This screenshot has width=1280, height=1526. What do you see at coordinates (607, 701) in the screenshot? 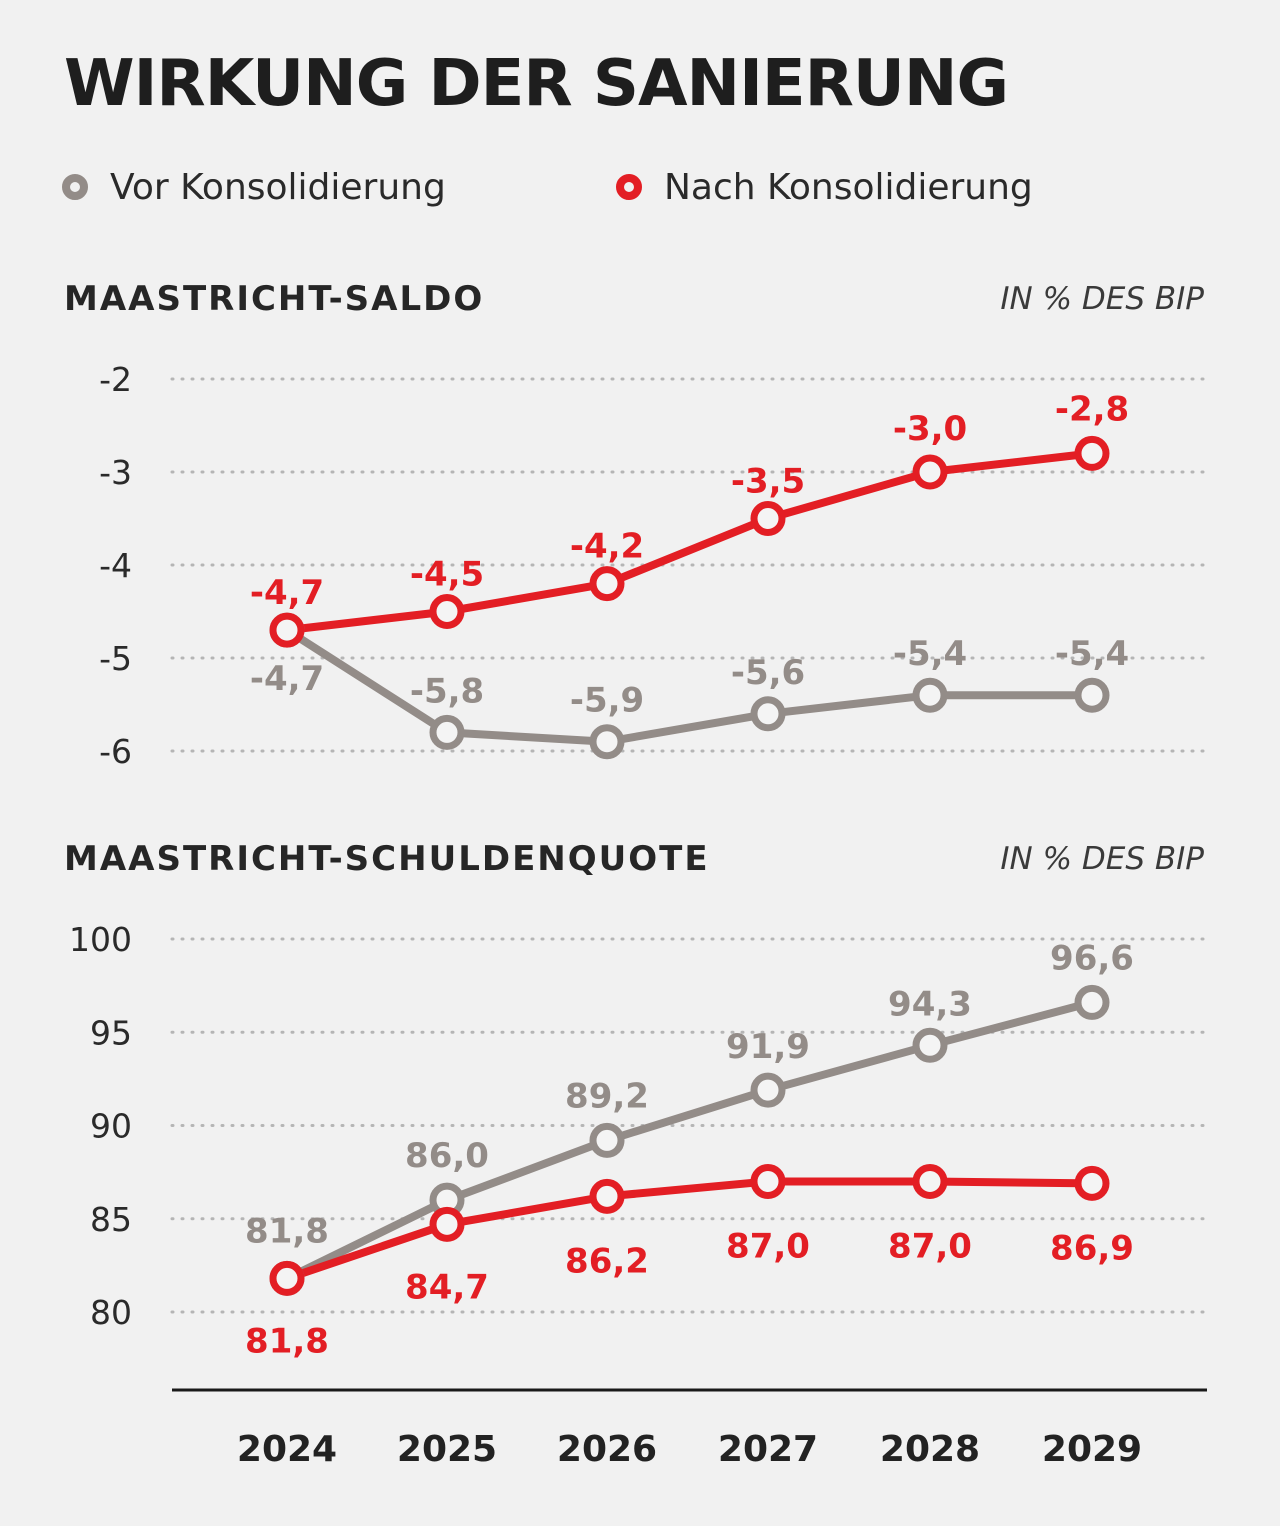
I see `data-label-vor: -5,9` at bounding box center [607, 701].